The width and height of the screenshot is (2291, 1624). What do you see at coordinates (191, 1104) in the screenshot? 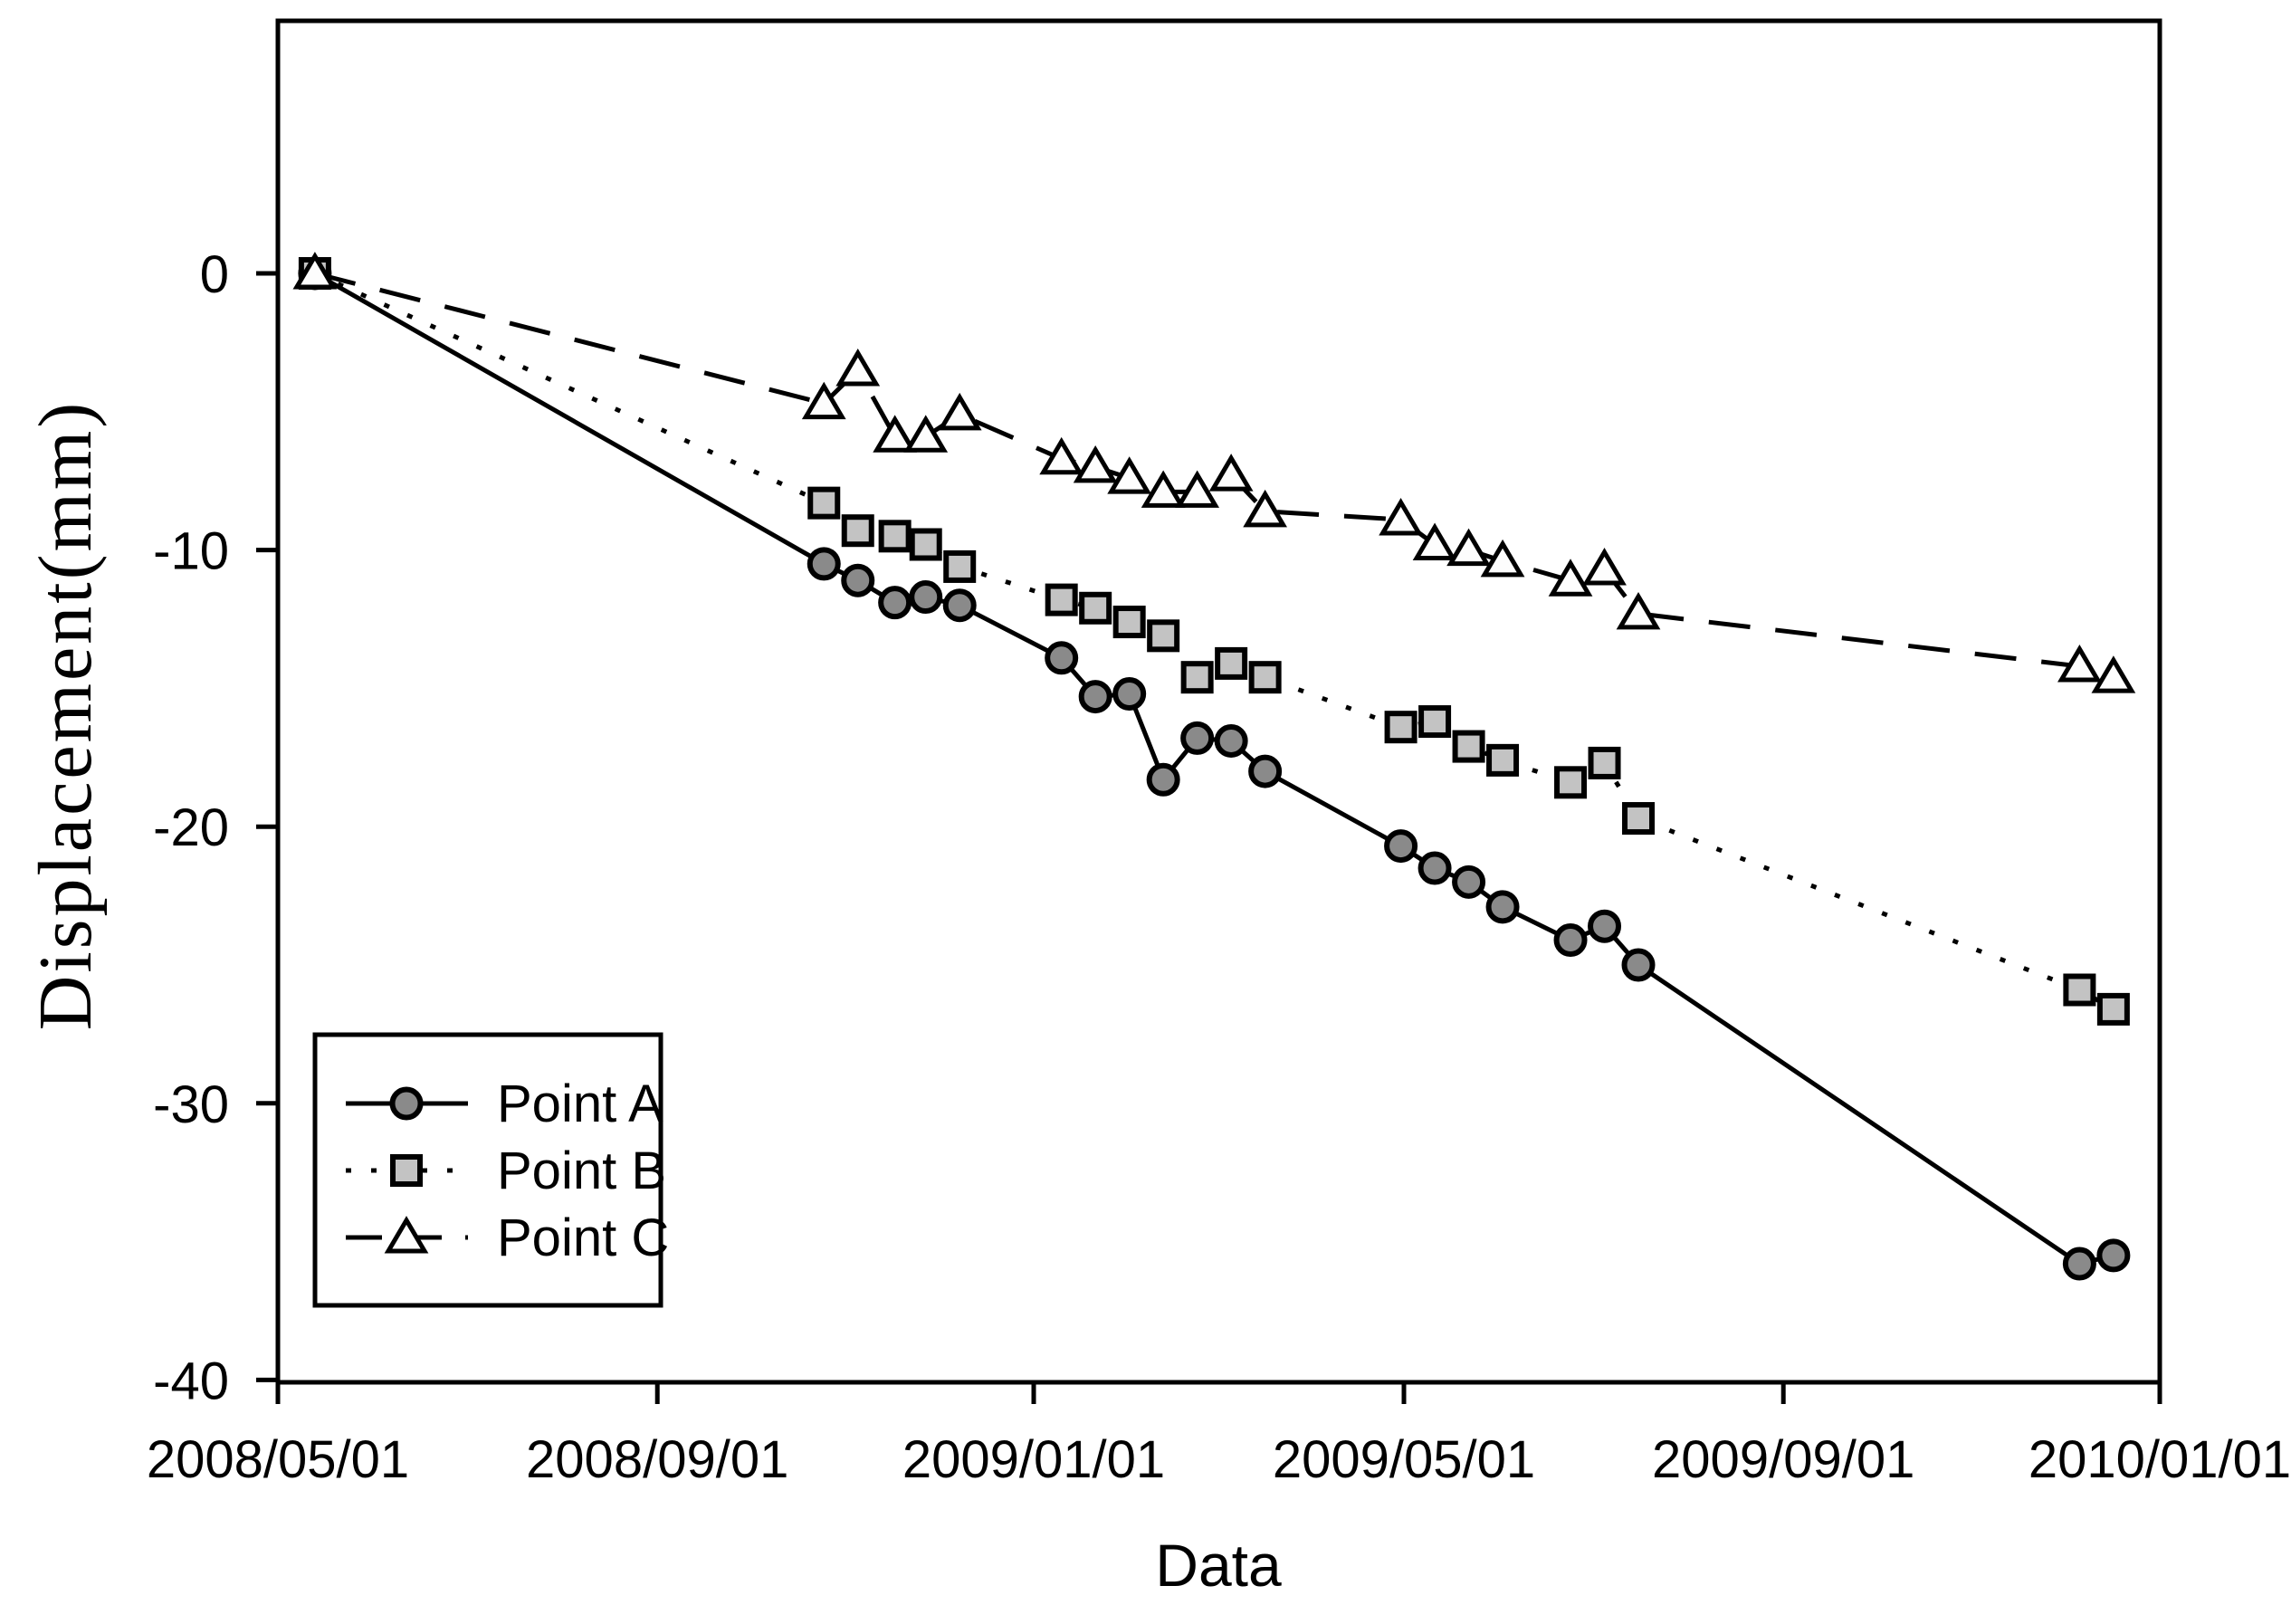
I see `y-tick-label: -30` at bounding box center [191, 1104].